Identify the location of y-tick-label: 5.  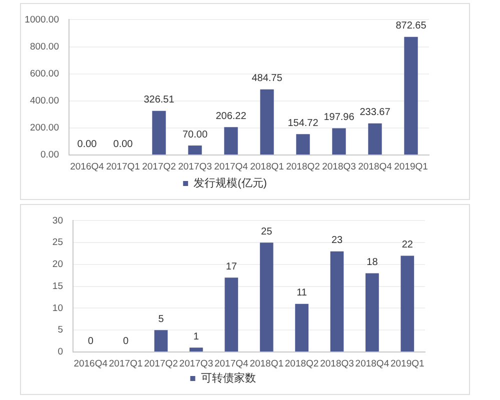
(60, 330).